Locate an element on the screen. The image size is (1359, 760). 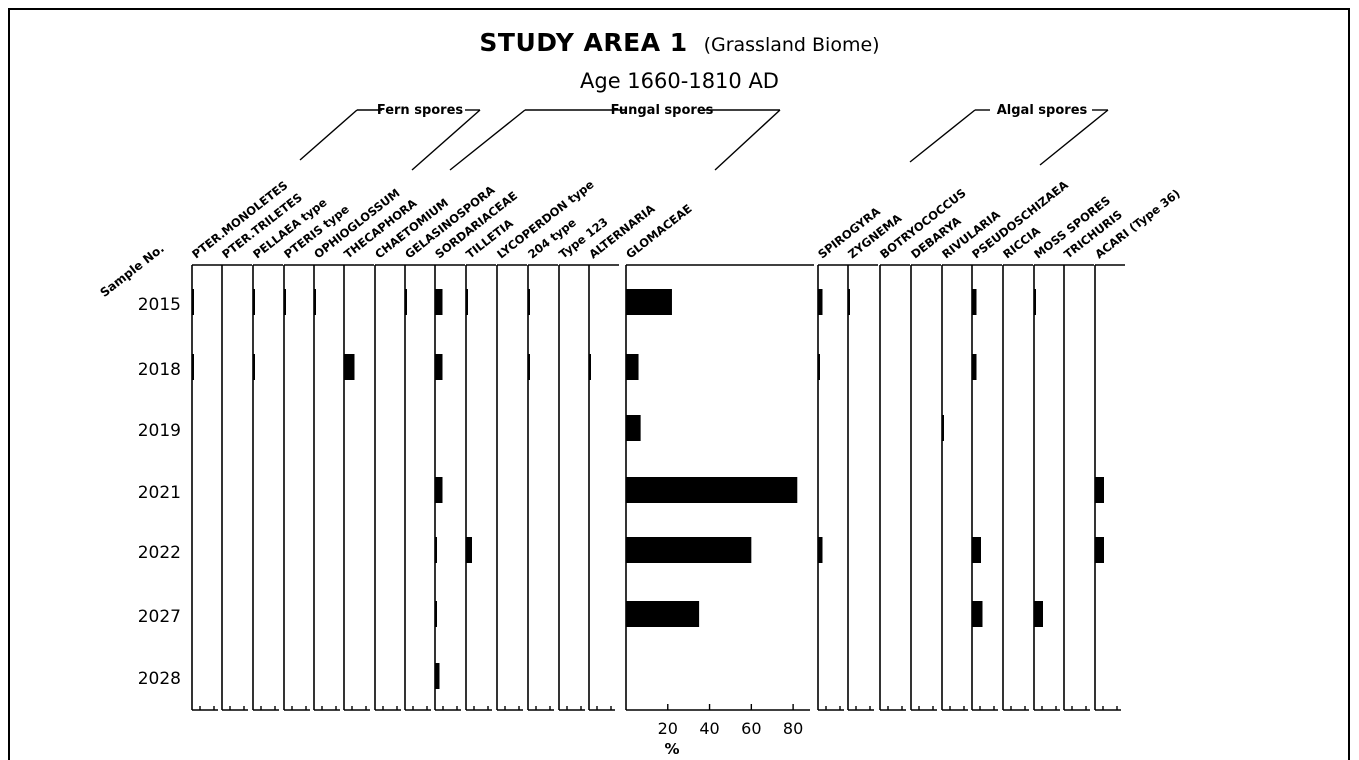
sample-label: 2019 is located at coordinates (159, 431).